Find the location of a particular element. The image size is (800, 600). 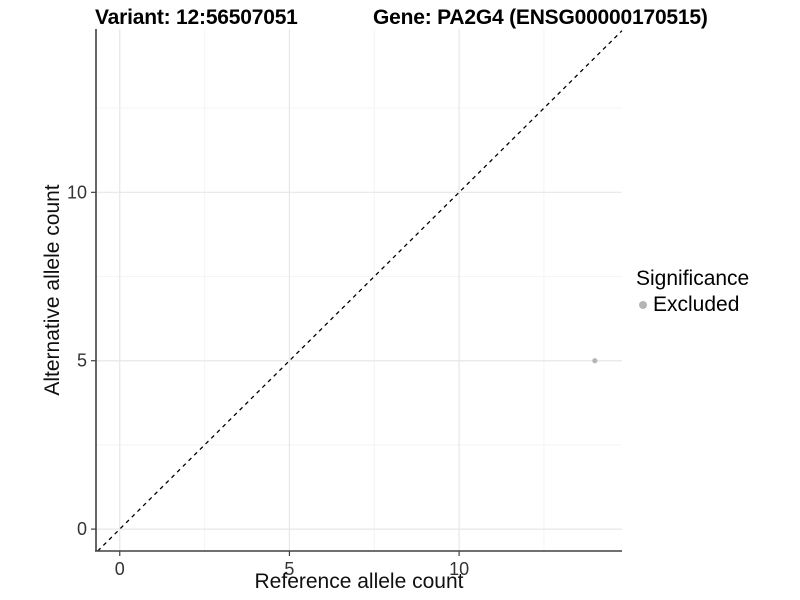

legend-title: Significance is located at coordinates (693, 278).